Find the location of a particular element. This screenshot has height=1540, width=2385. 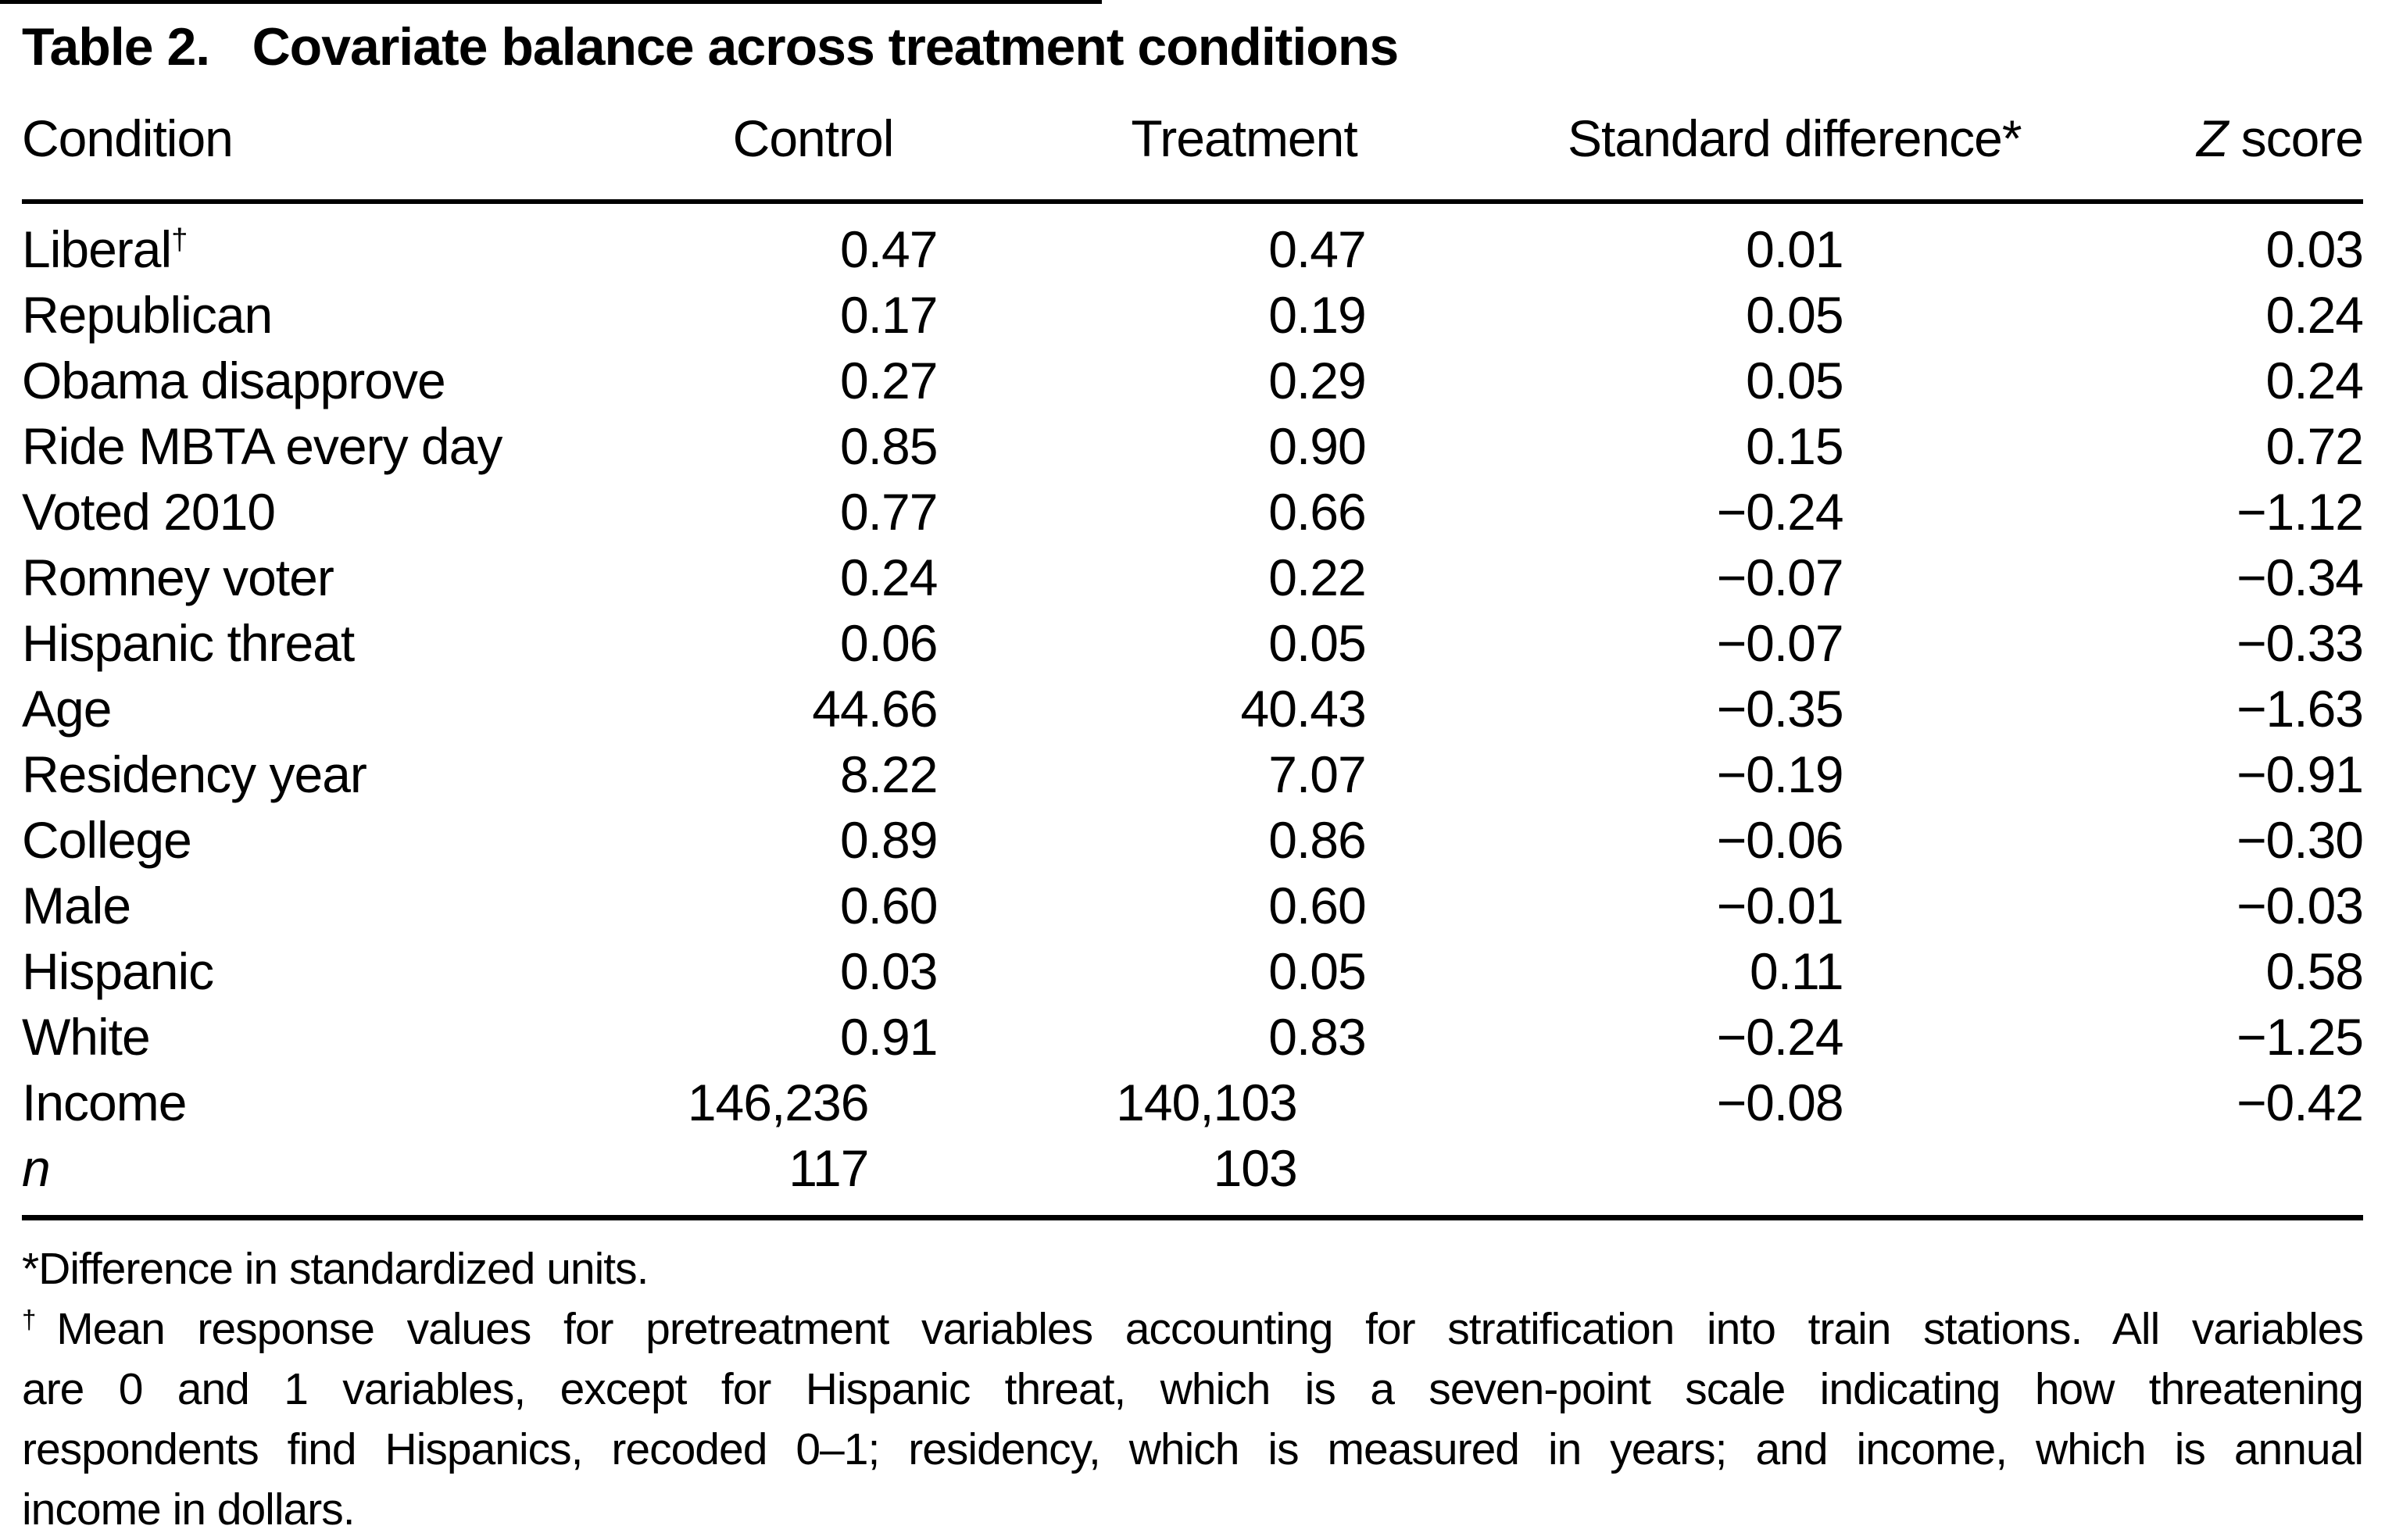

cell-treatment: 140,103 is located at coordinates (1207, 1103).